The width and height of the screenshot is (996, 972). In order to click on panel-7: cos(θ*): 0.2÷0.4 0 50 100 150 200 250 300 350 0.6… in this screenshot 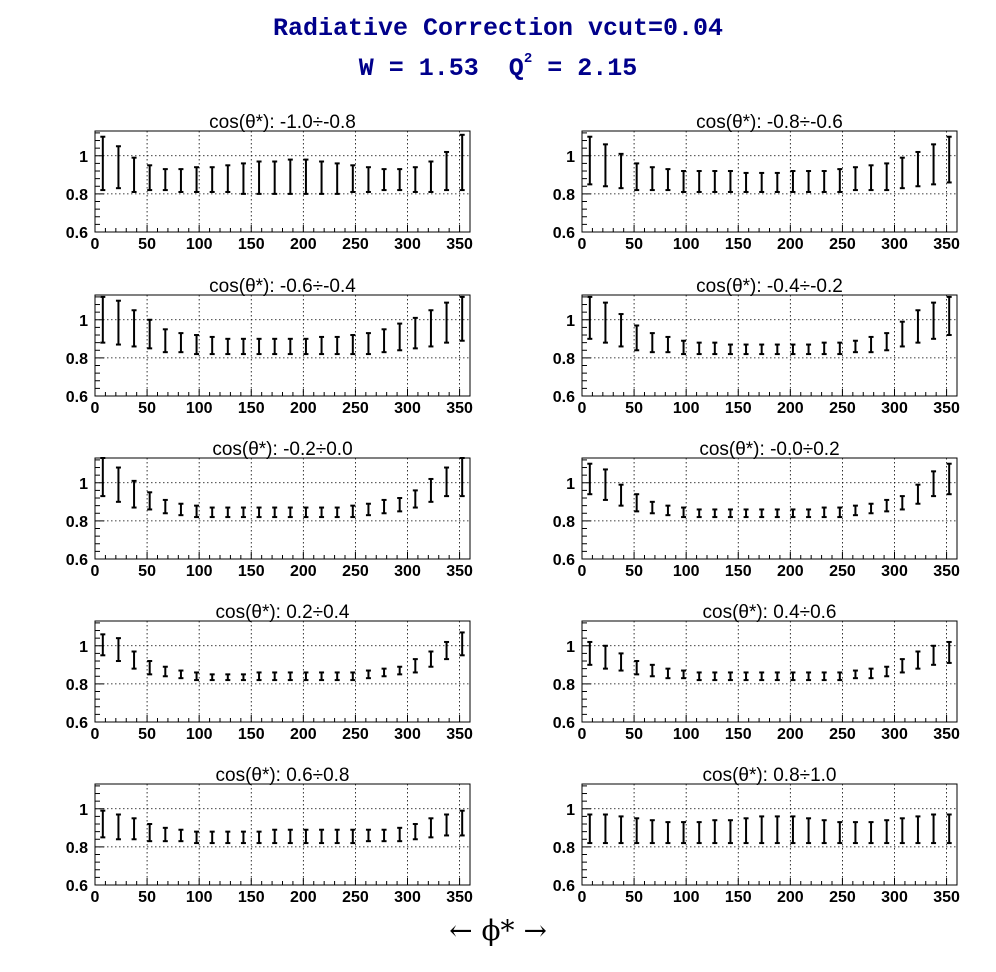, I will do `click(269, 672)`.